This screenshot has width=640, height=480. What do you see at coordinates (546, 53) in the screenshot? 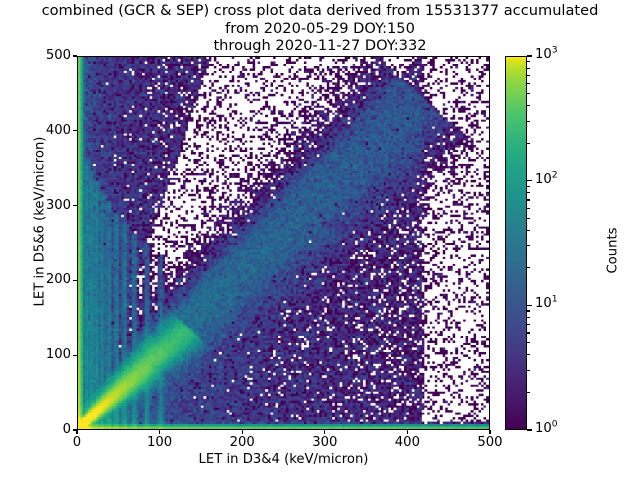
I see `colorbar-tick-label: 10³` at bounding box center [546, 53].